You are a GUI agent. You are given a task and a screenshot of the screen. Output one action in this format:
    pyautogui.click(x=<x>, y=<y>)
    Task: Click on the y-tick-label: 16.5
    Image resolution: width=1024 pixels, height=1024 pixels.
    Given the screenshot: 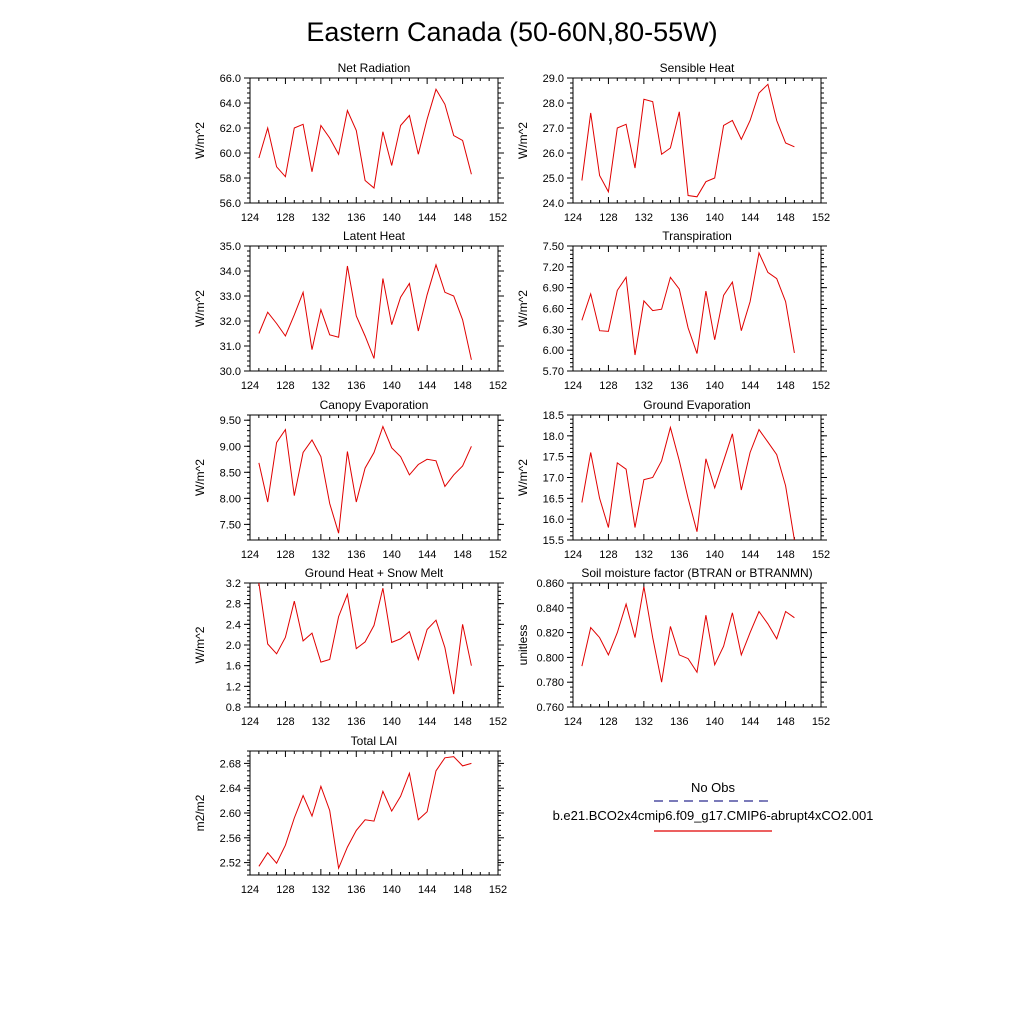 What is the action you would take?
    pyautogui.click(x=553, y=499)
    